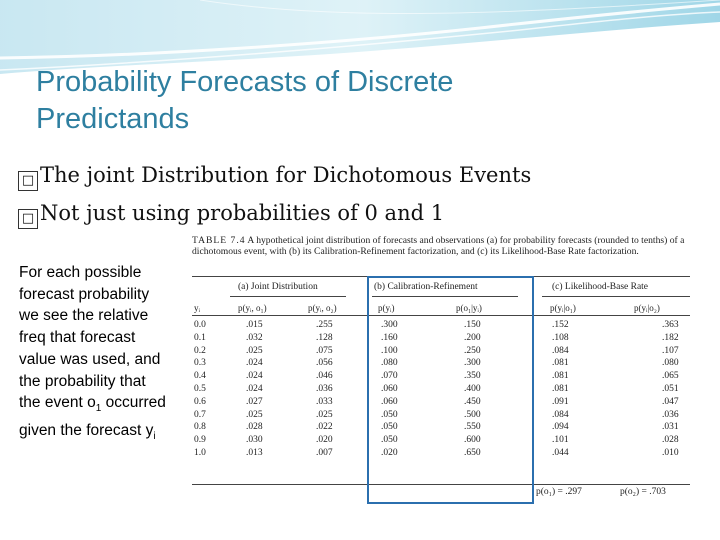 The width and height of the screenshot is (720, 540). Describe the element at coordinates (472, 440) in the screenshot. I see `table-cell: .600` at that location.